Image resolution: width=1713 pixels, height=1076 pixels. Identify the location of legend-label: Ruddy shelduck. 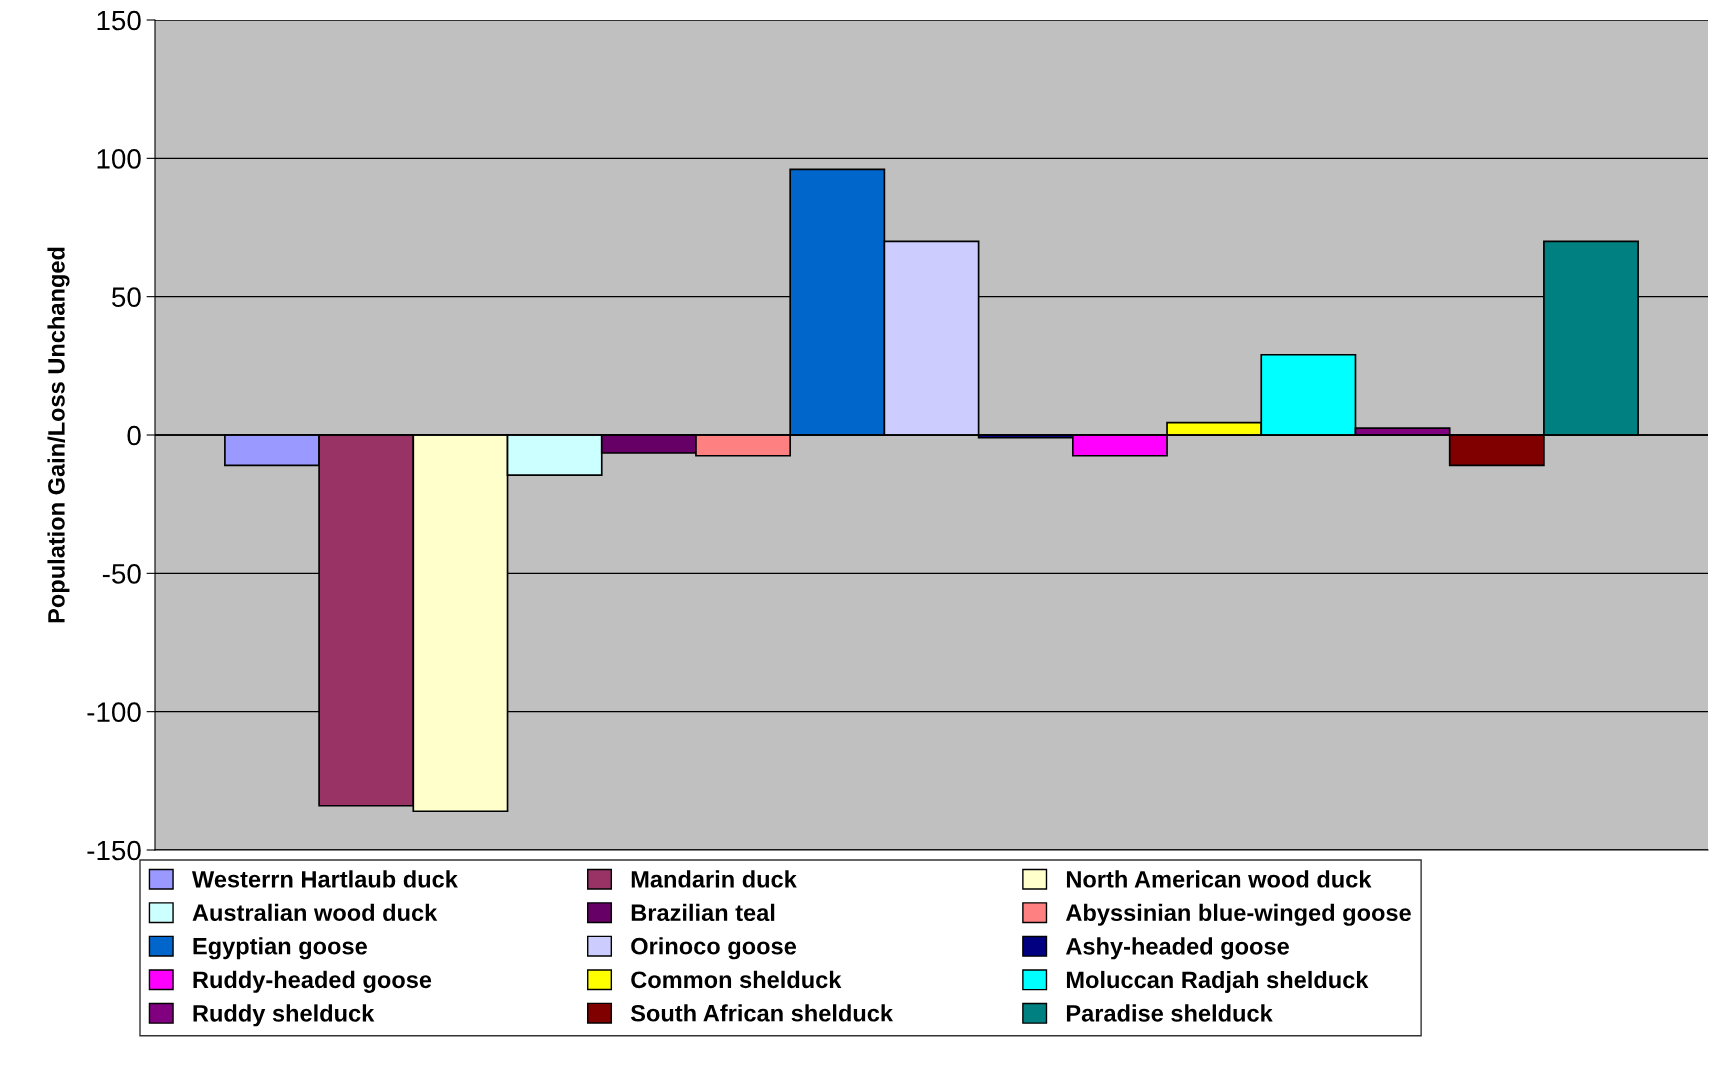
(284, 1015).